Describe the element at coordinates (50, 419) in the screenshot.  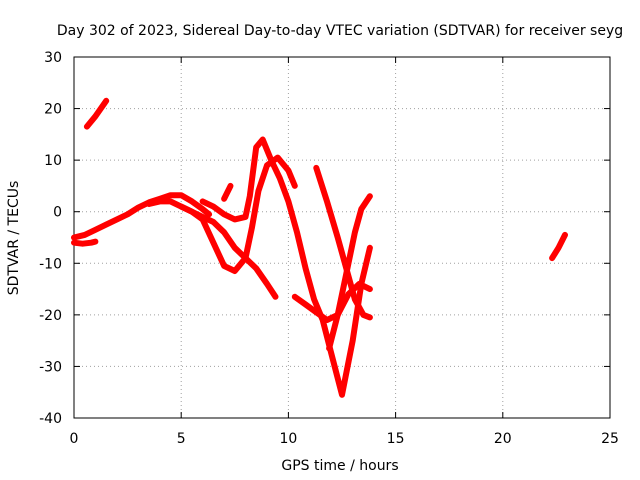
I see `y-tick-label: -40` at that location.